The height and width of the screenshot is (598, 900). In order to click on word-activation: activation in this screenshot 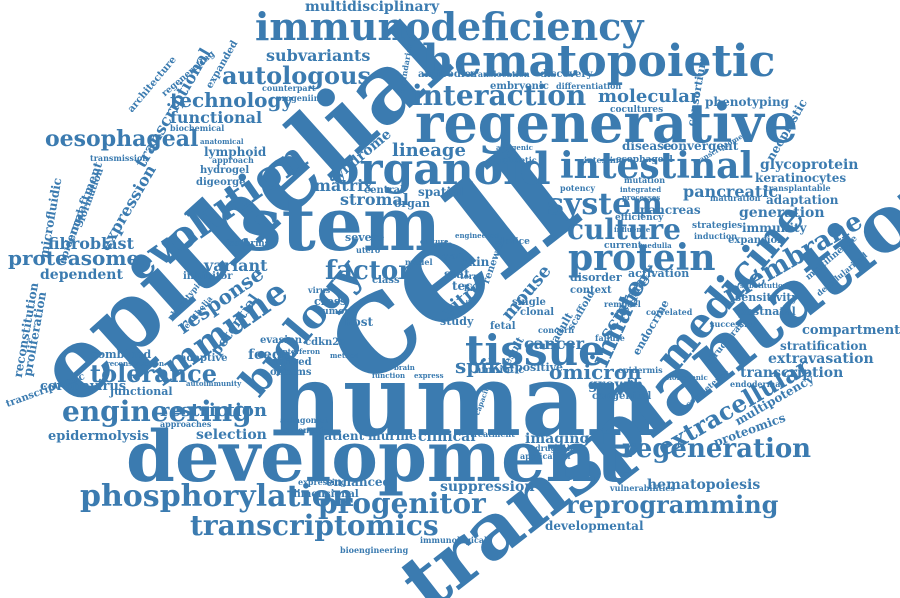, I will do `click(659, 273)`.